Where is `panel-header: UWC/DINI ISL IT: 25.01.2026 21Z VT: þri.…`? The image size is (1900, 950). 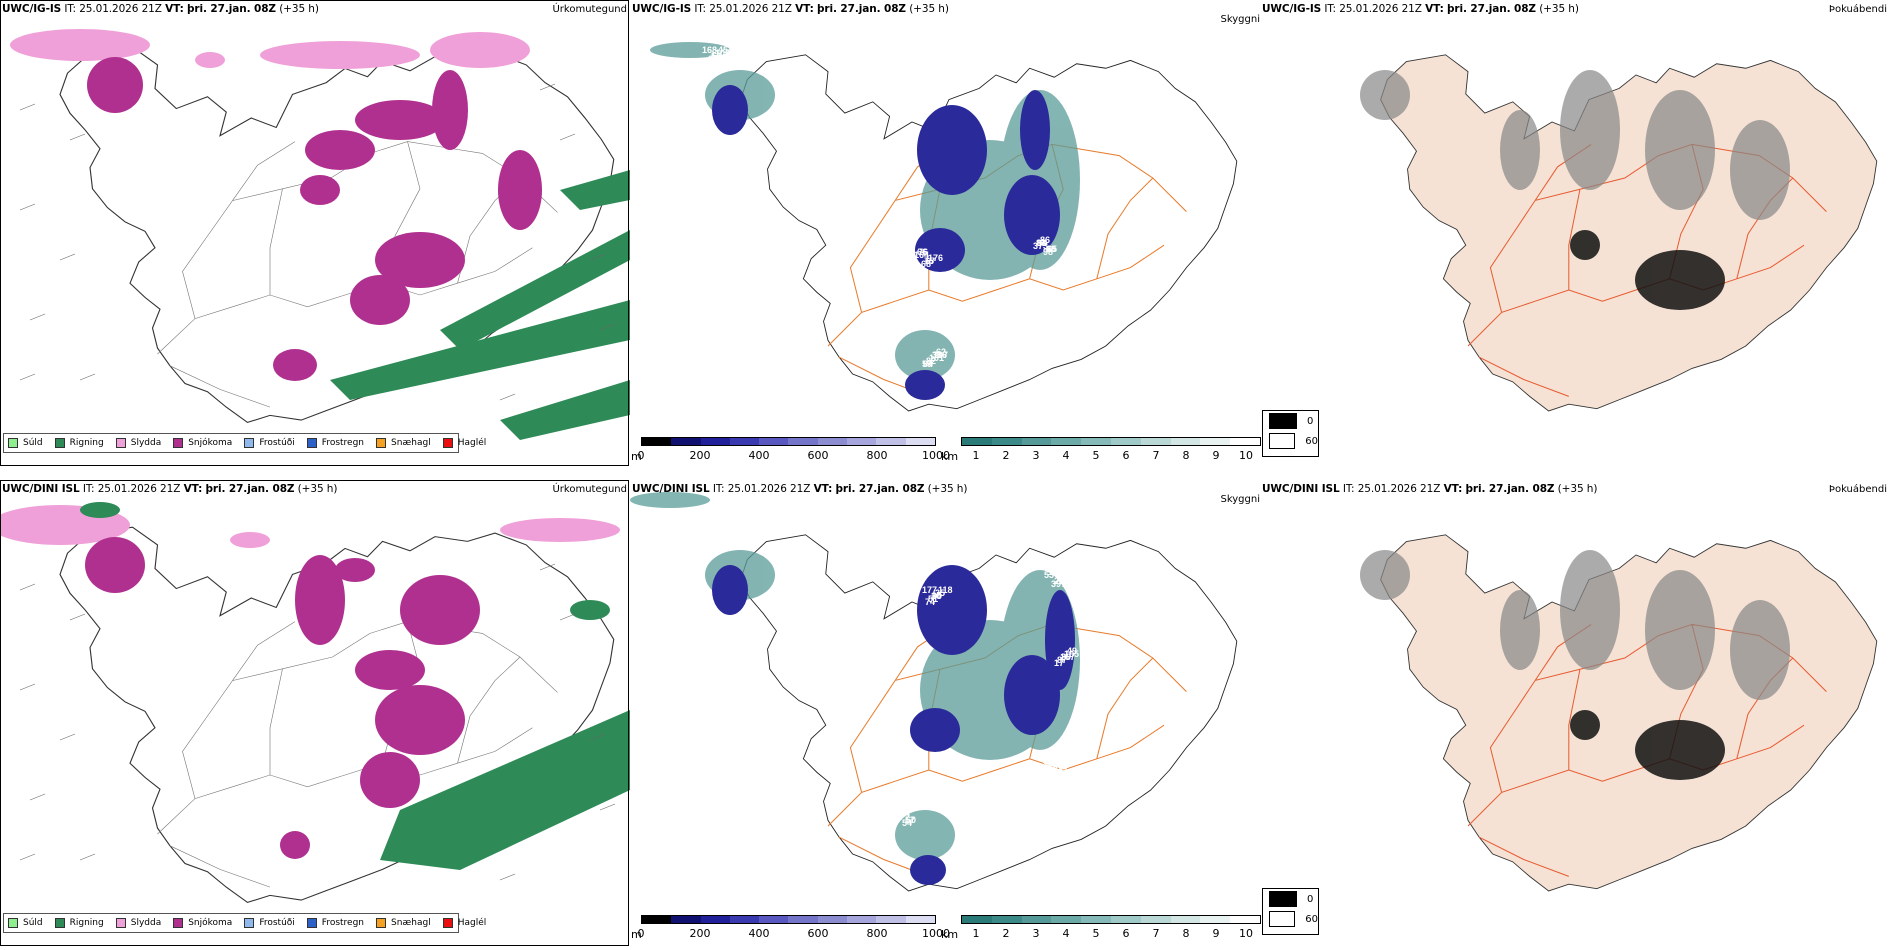 panel-header: UWC/DINI ISL IT: 25.01.2026 21Z VT: þri.… is located at coordinates (800, 489).